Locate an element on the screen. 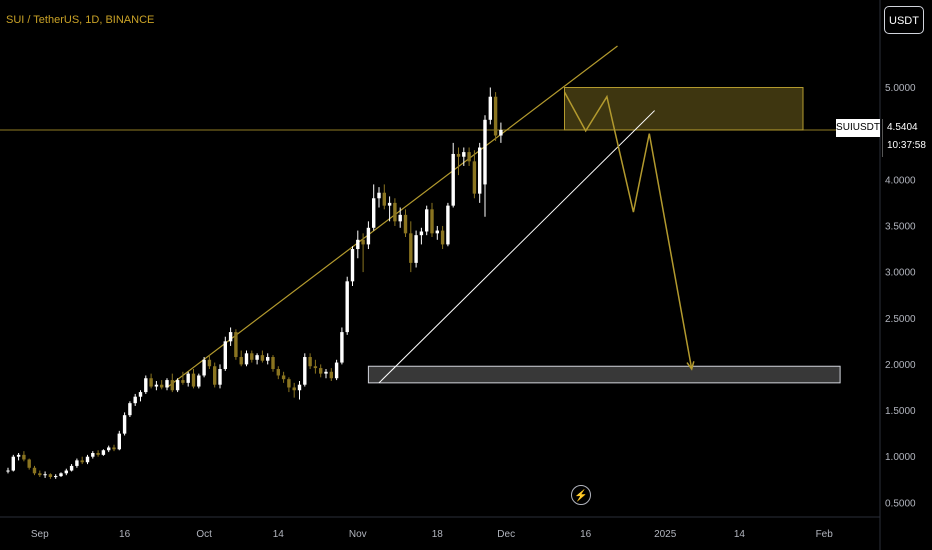 This screenshot has height=550, width=932. lower-trend-line is located at coordinates (516, 247).